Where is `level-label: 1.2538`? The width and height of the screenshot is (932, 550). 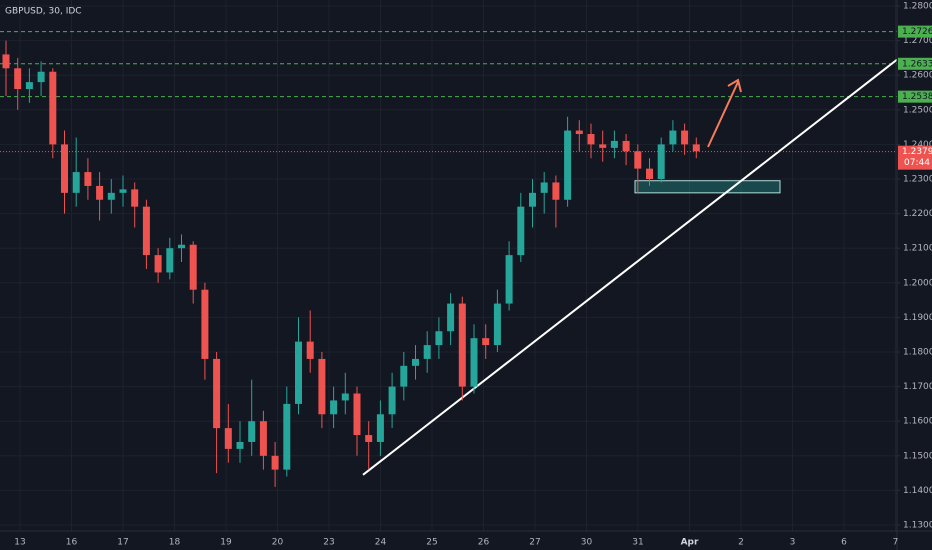 level-label: 1.2538 is located at coordinates (917, 97).